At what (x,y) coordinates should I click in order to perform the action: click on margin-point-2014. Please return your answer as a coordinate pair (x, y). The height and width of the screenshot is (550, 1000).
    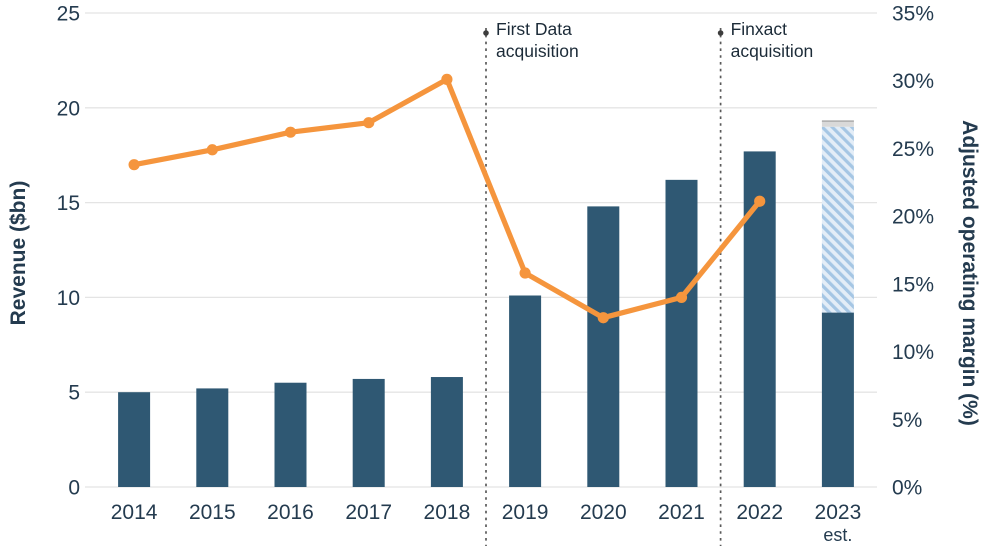
    Looking at the image, I should click on (134, 165).